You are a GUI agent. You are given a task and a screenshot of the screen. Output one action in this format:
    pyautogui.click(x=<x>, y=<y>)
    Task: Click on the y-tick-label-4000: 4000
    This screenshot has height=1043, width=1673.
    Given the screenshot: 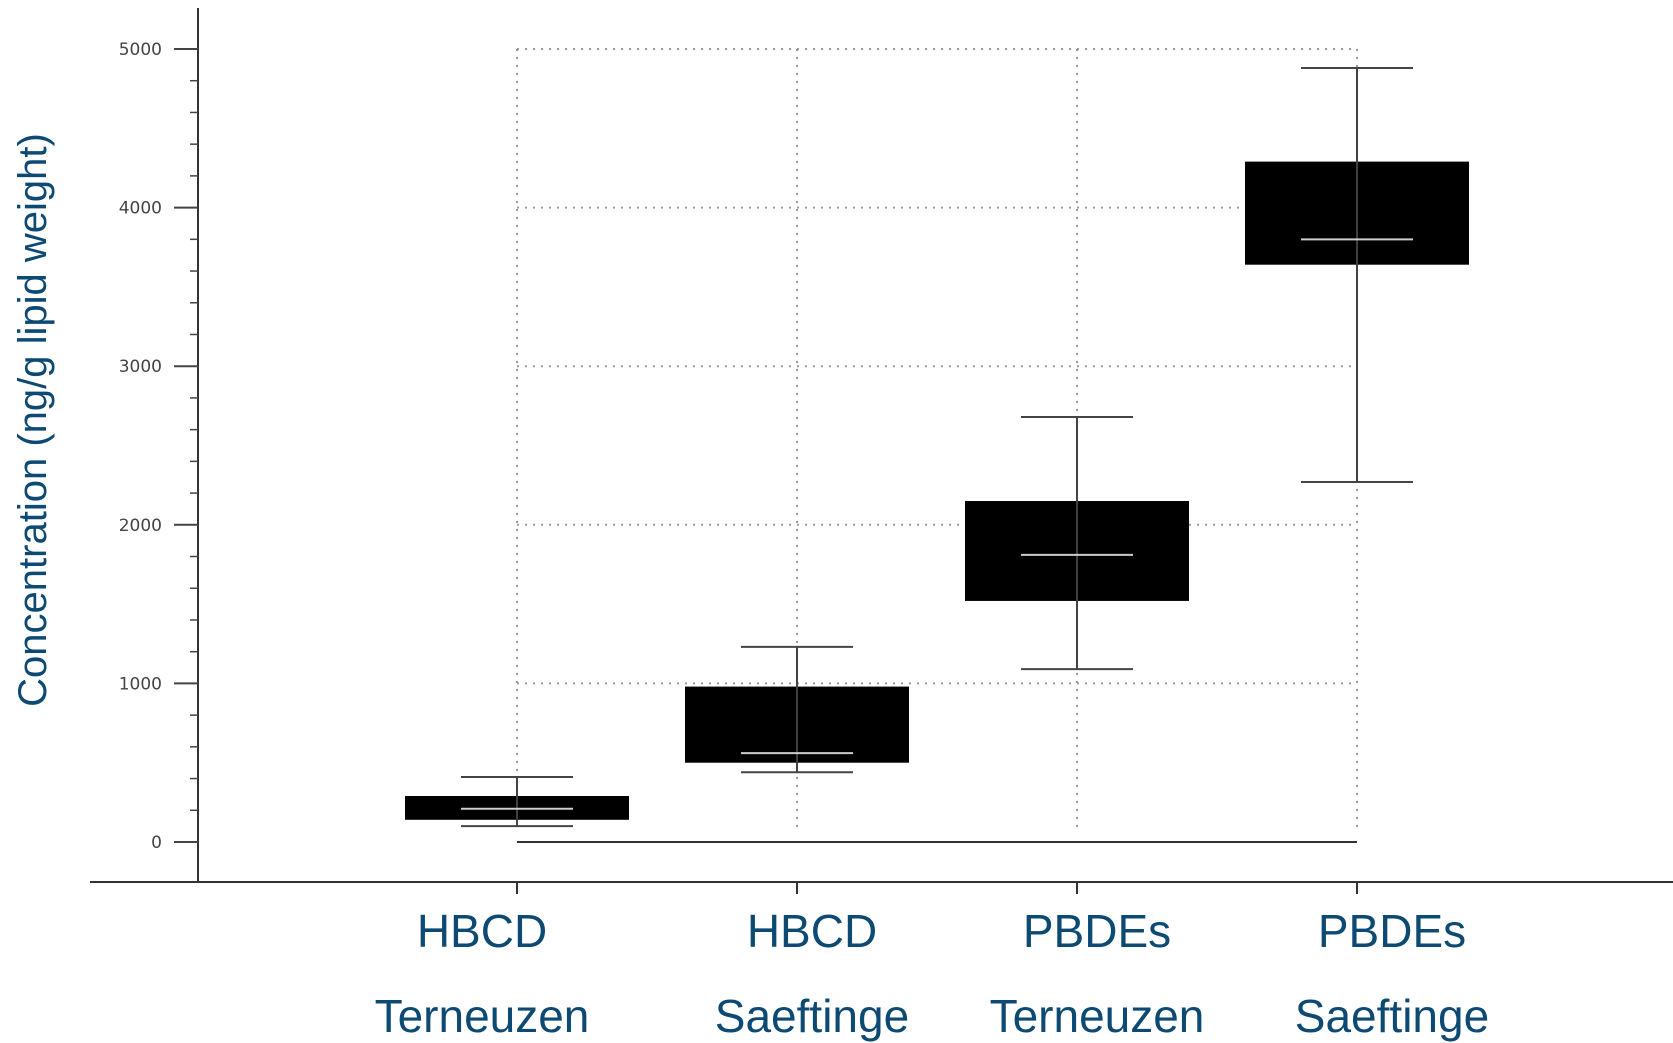 What is the action you would take?
    pyautogui.click(x=140, y=209)
    